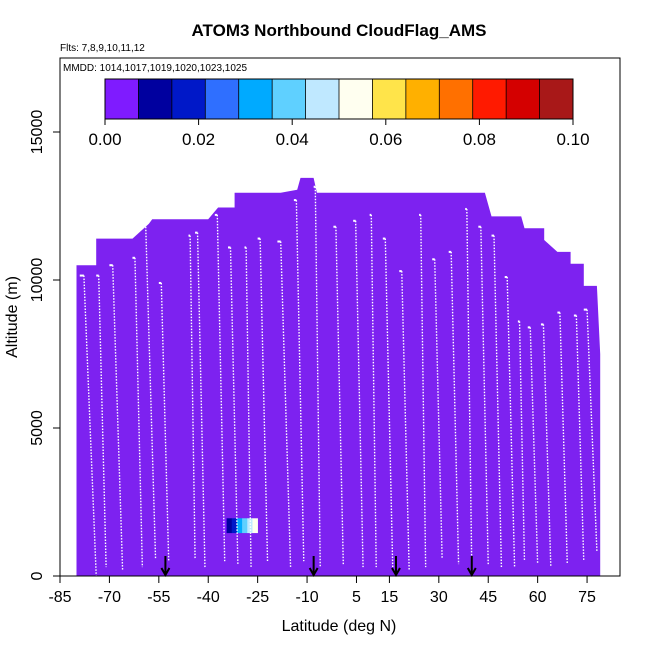 This screenshot has height=650, width=650. I want to click on y-tick-label: 5000, so click(37, 428).